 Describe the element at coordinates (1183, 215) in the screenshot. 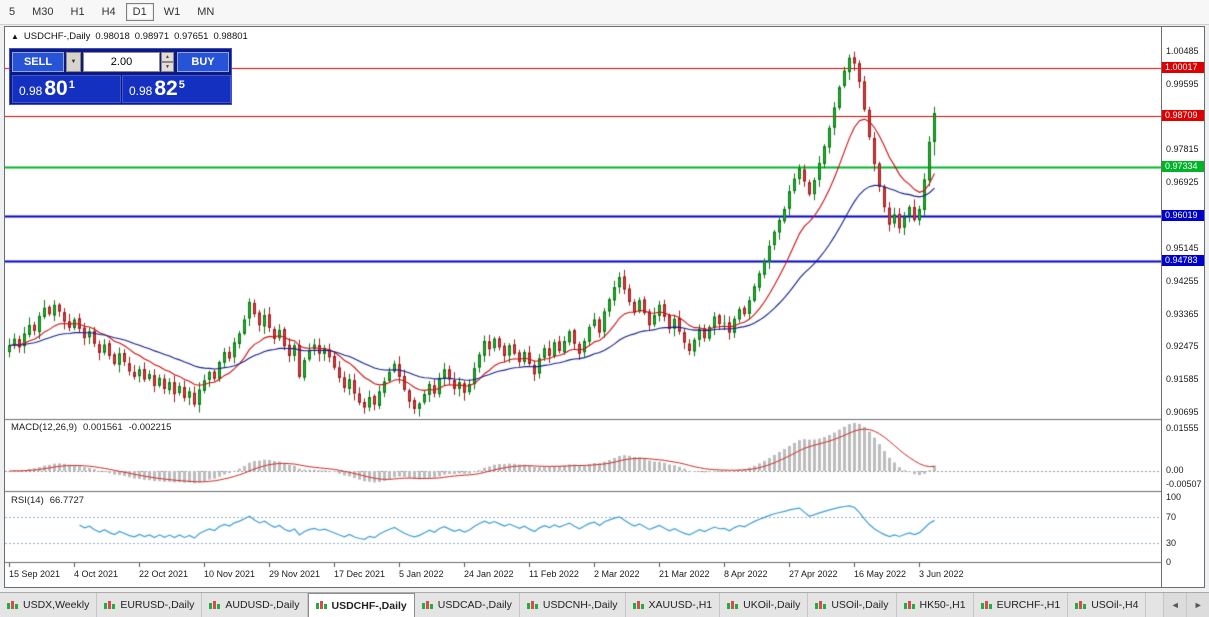

I see `hline-price-tag: 0.96019` at that location.